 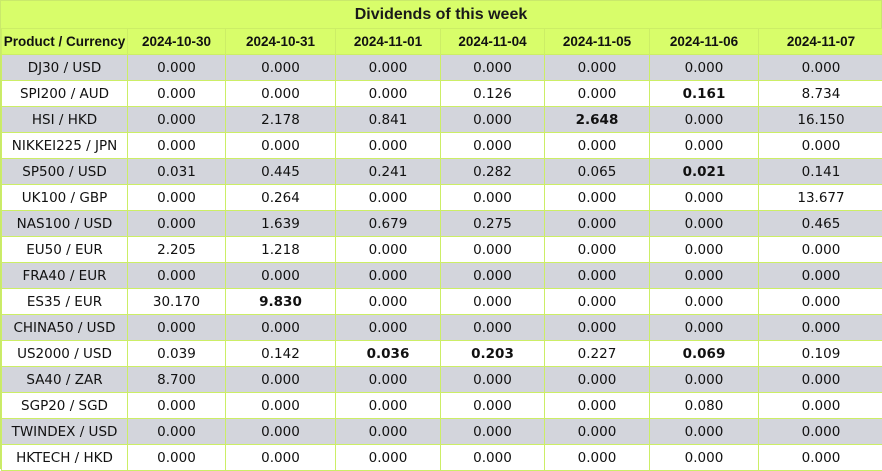 What do you see at coordinates (820, 198) in the screenshot?
I see `dividend-value-cell: 13.677` at bounding box center [820, 198].